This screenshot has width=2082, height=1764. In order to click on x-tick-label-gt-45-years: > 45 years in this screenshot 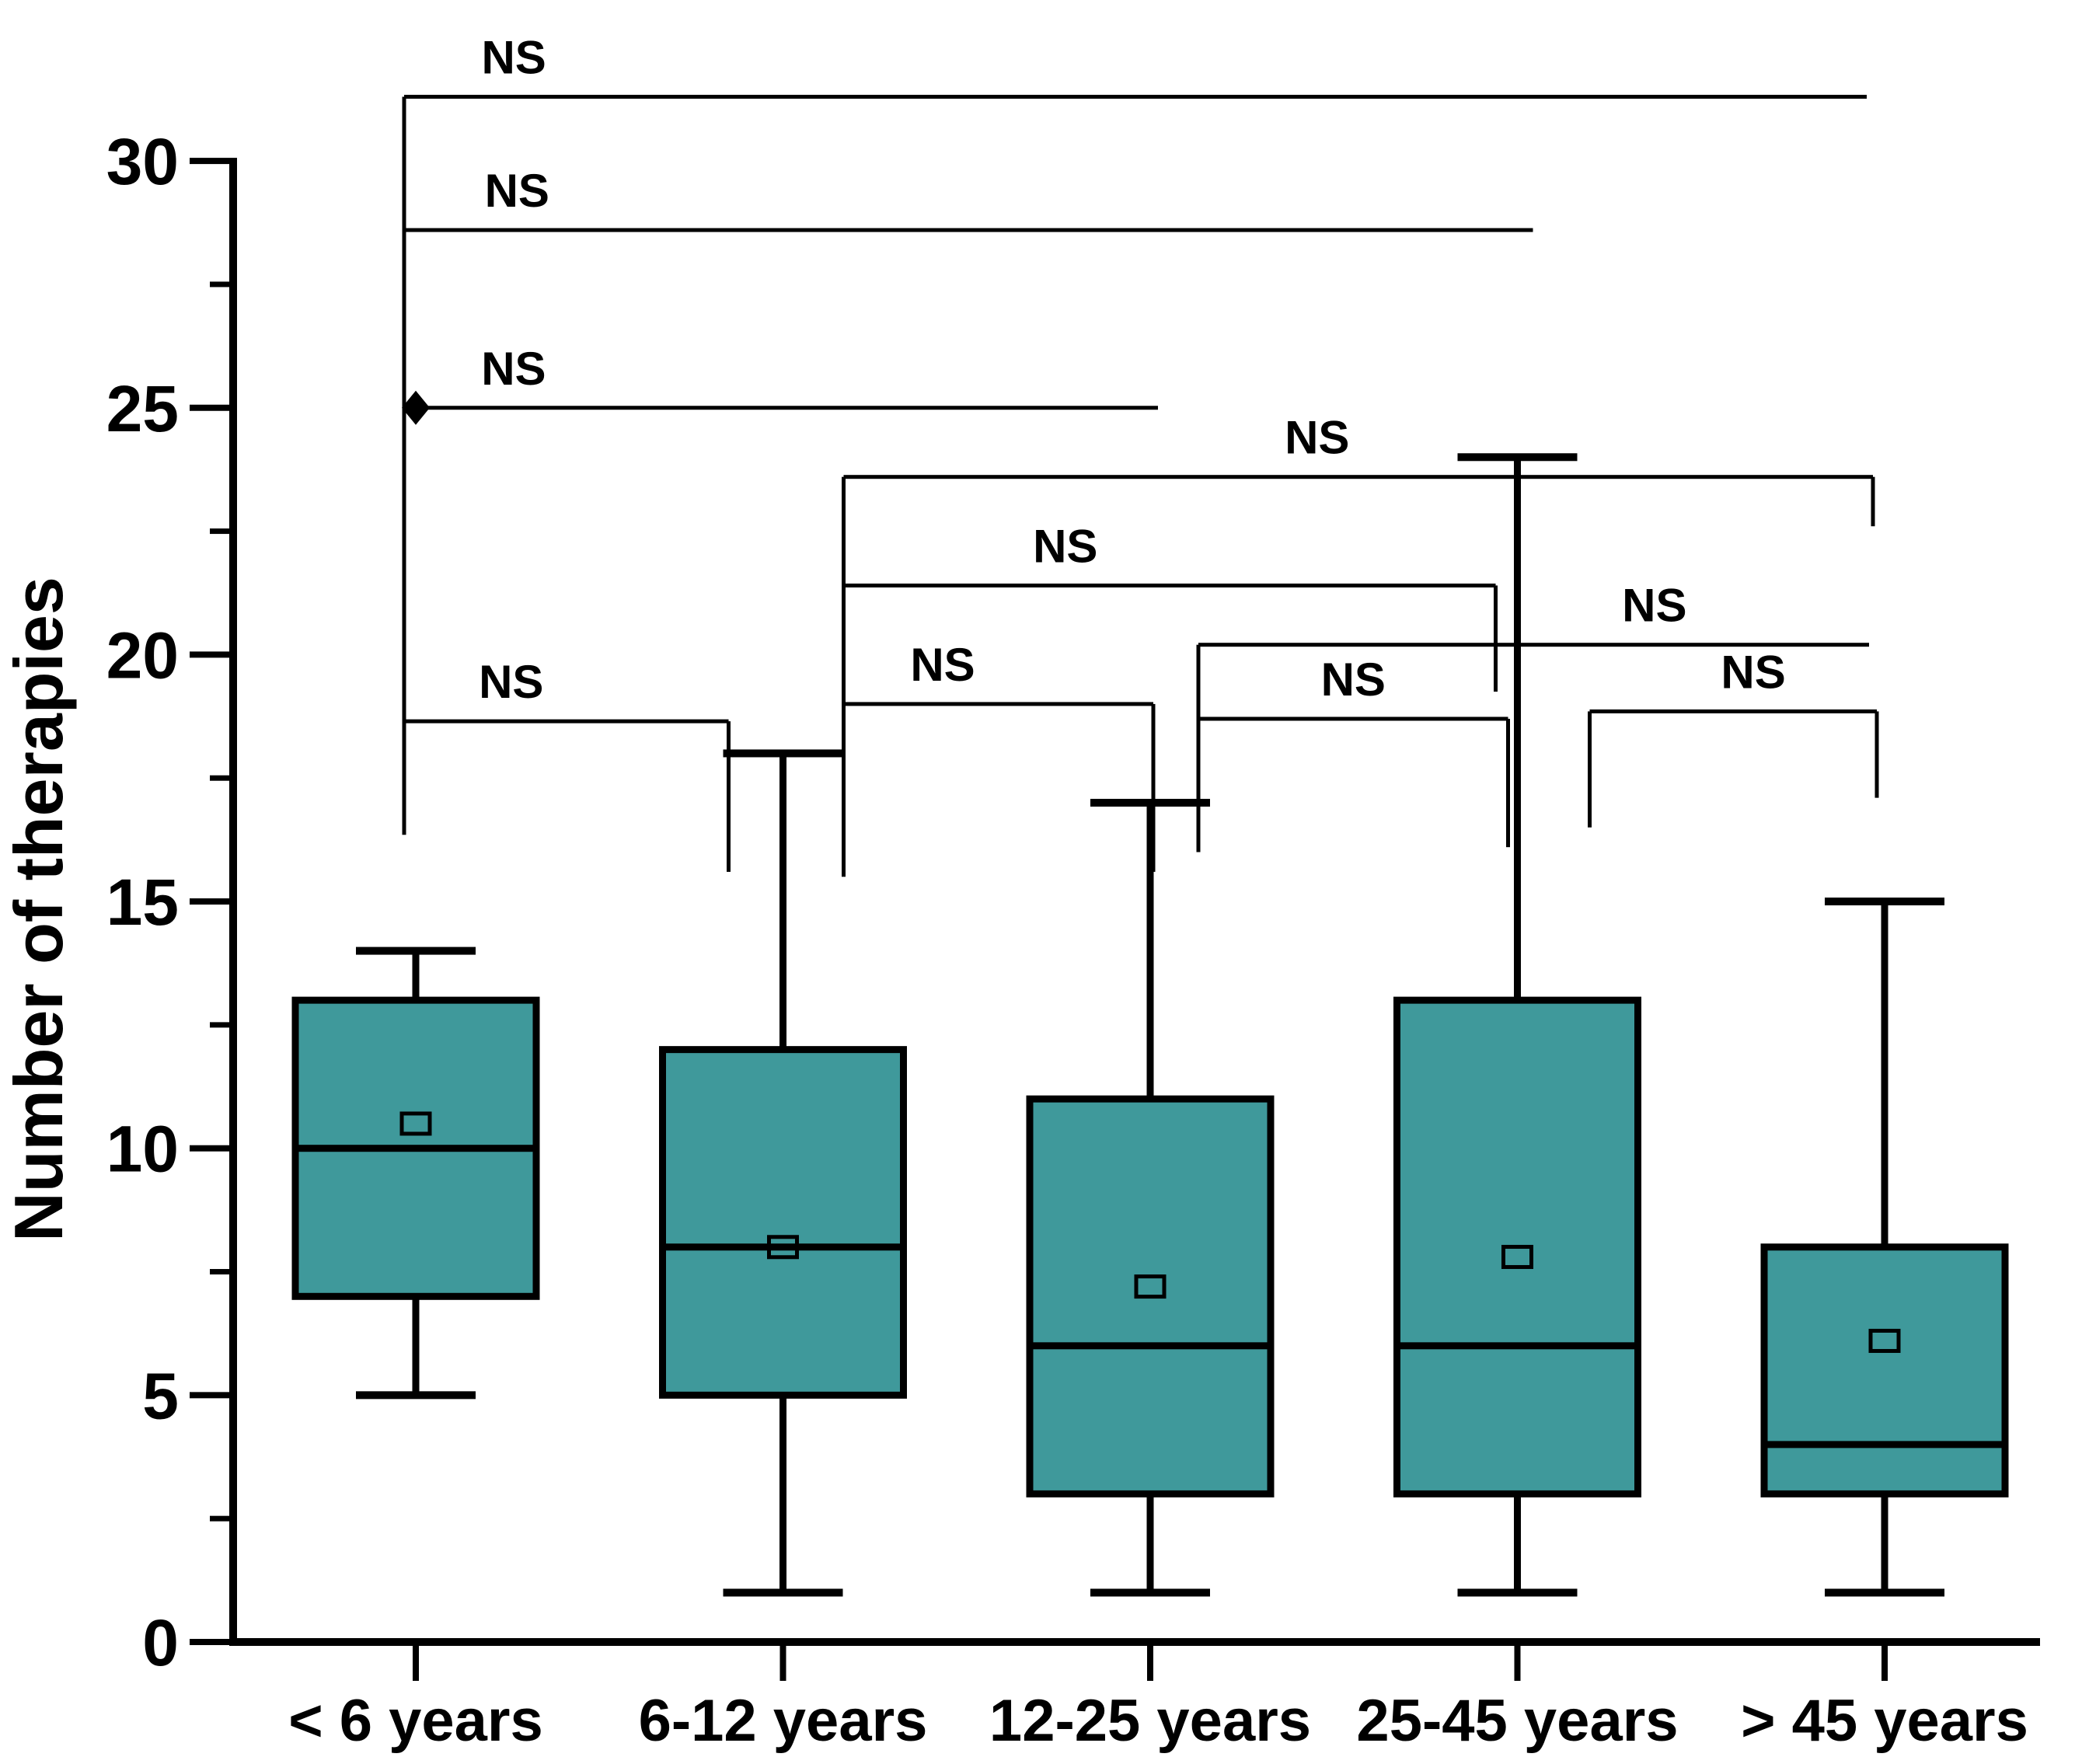, I will do `click(1884, 1721)`.